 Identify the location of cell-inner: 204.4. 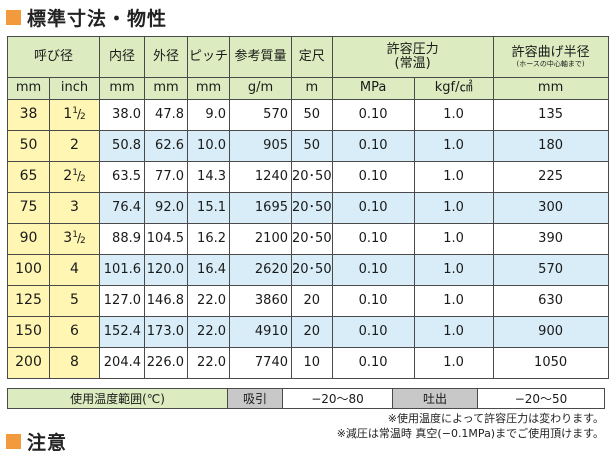
(122, 363).